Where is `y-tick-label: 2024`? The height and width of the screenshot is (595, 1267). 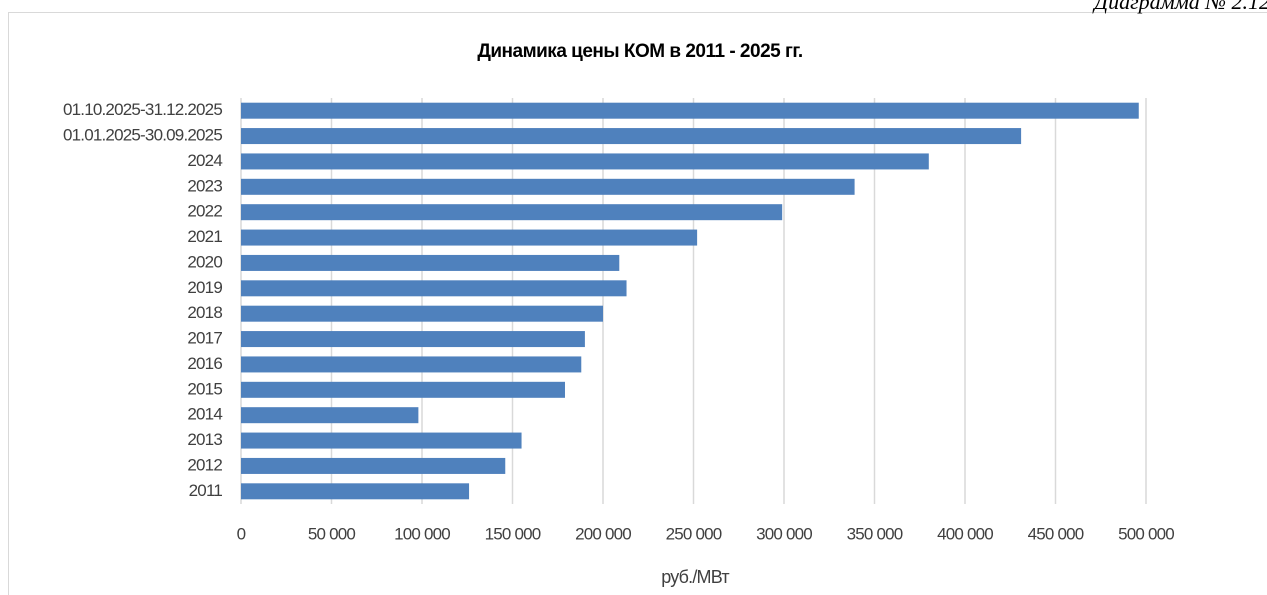
y-tick-label: 2024 is located at coordinates (204, 160).